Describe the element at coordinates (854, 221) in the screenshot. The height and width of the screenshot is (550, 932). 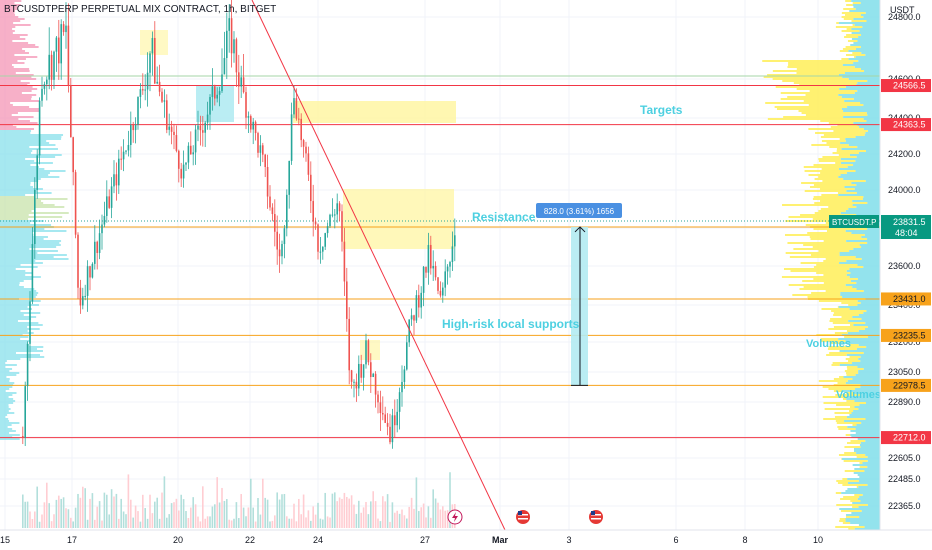
I see `symbol-tag` at that location.